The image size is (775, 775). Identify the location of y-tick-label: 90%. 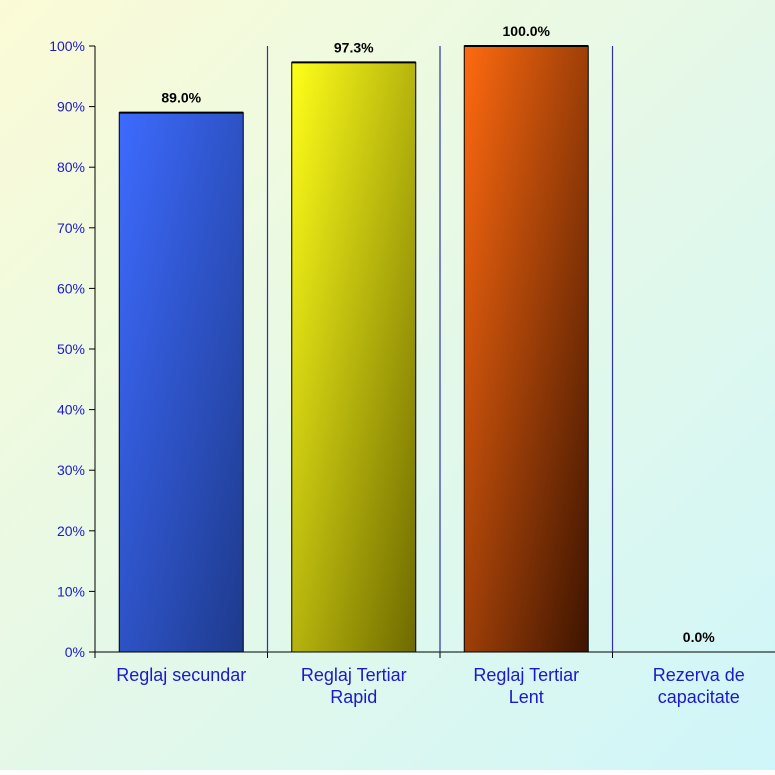
(71, 107).